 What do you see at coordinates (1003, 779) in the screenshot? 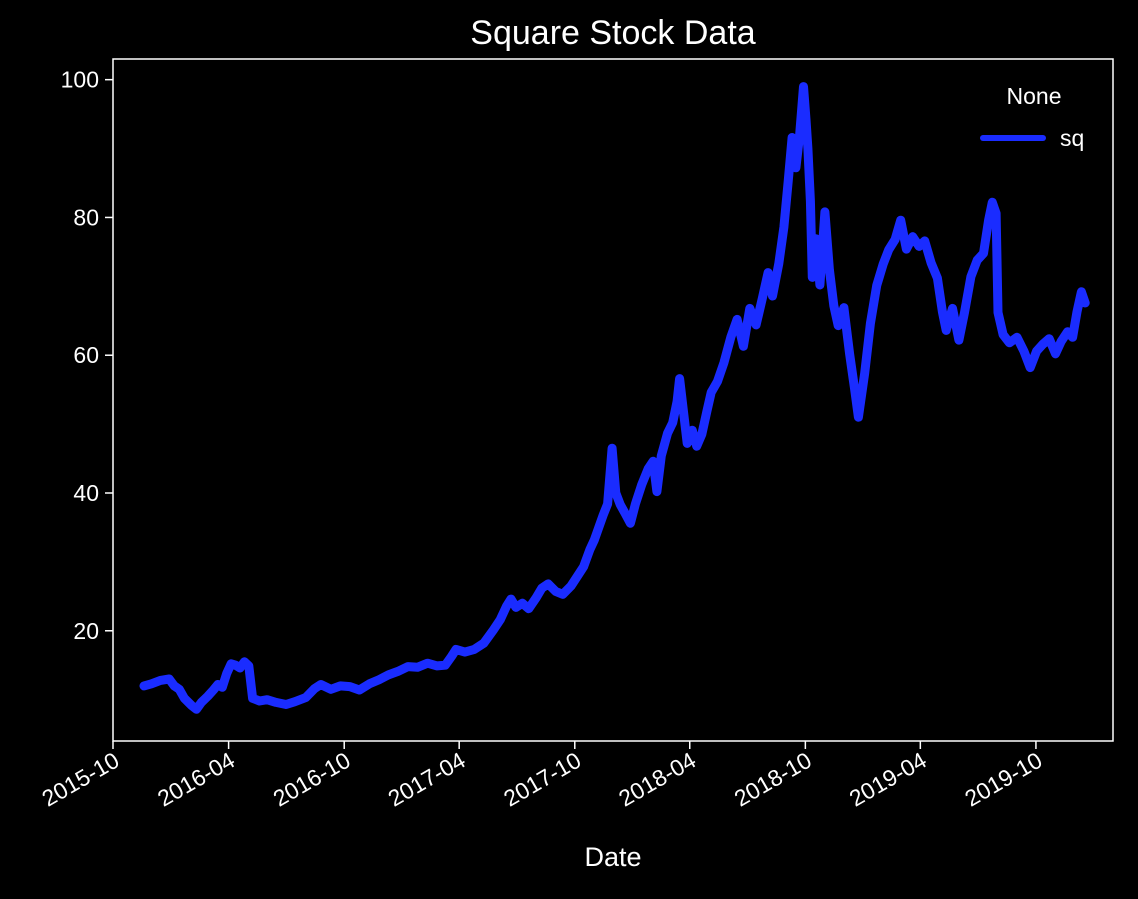
I see `x-tick-label: 2019-10` at bounding box center [1003, 779].